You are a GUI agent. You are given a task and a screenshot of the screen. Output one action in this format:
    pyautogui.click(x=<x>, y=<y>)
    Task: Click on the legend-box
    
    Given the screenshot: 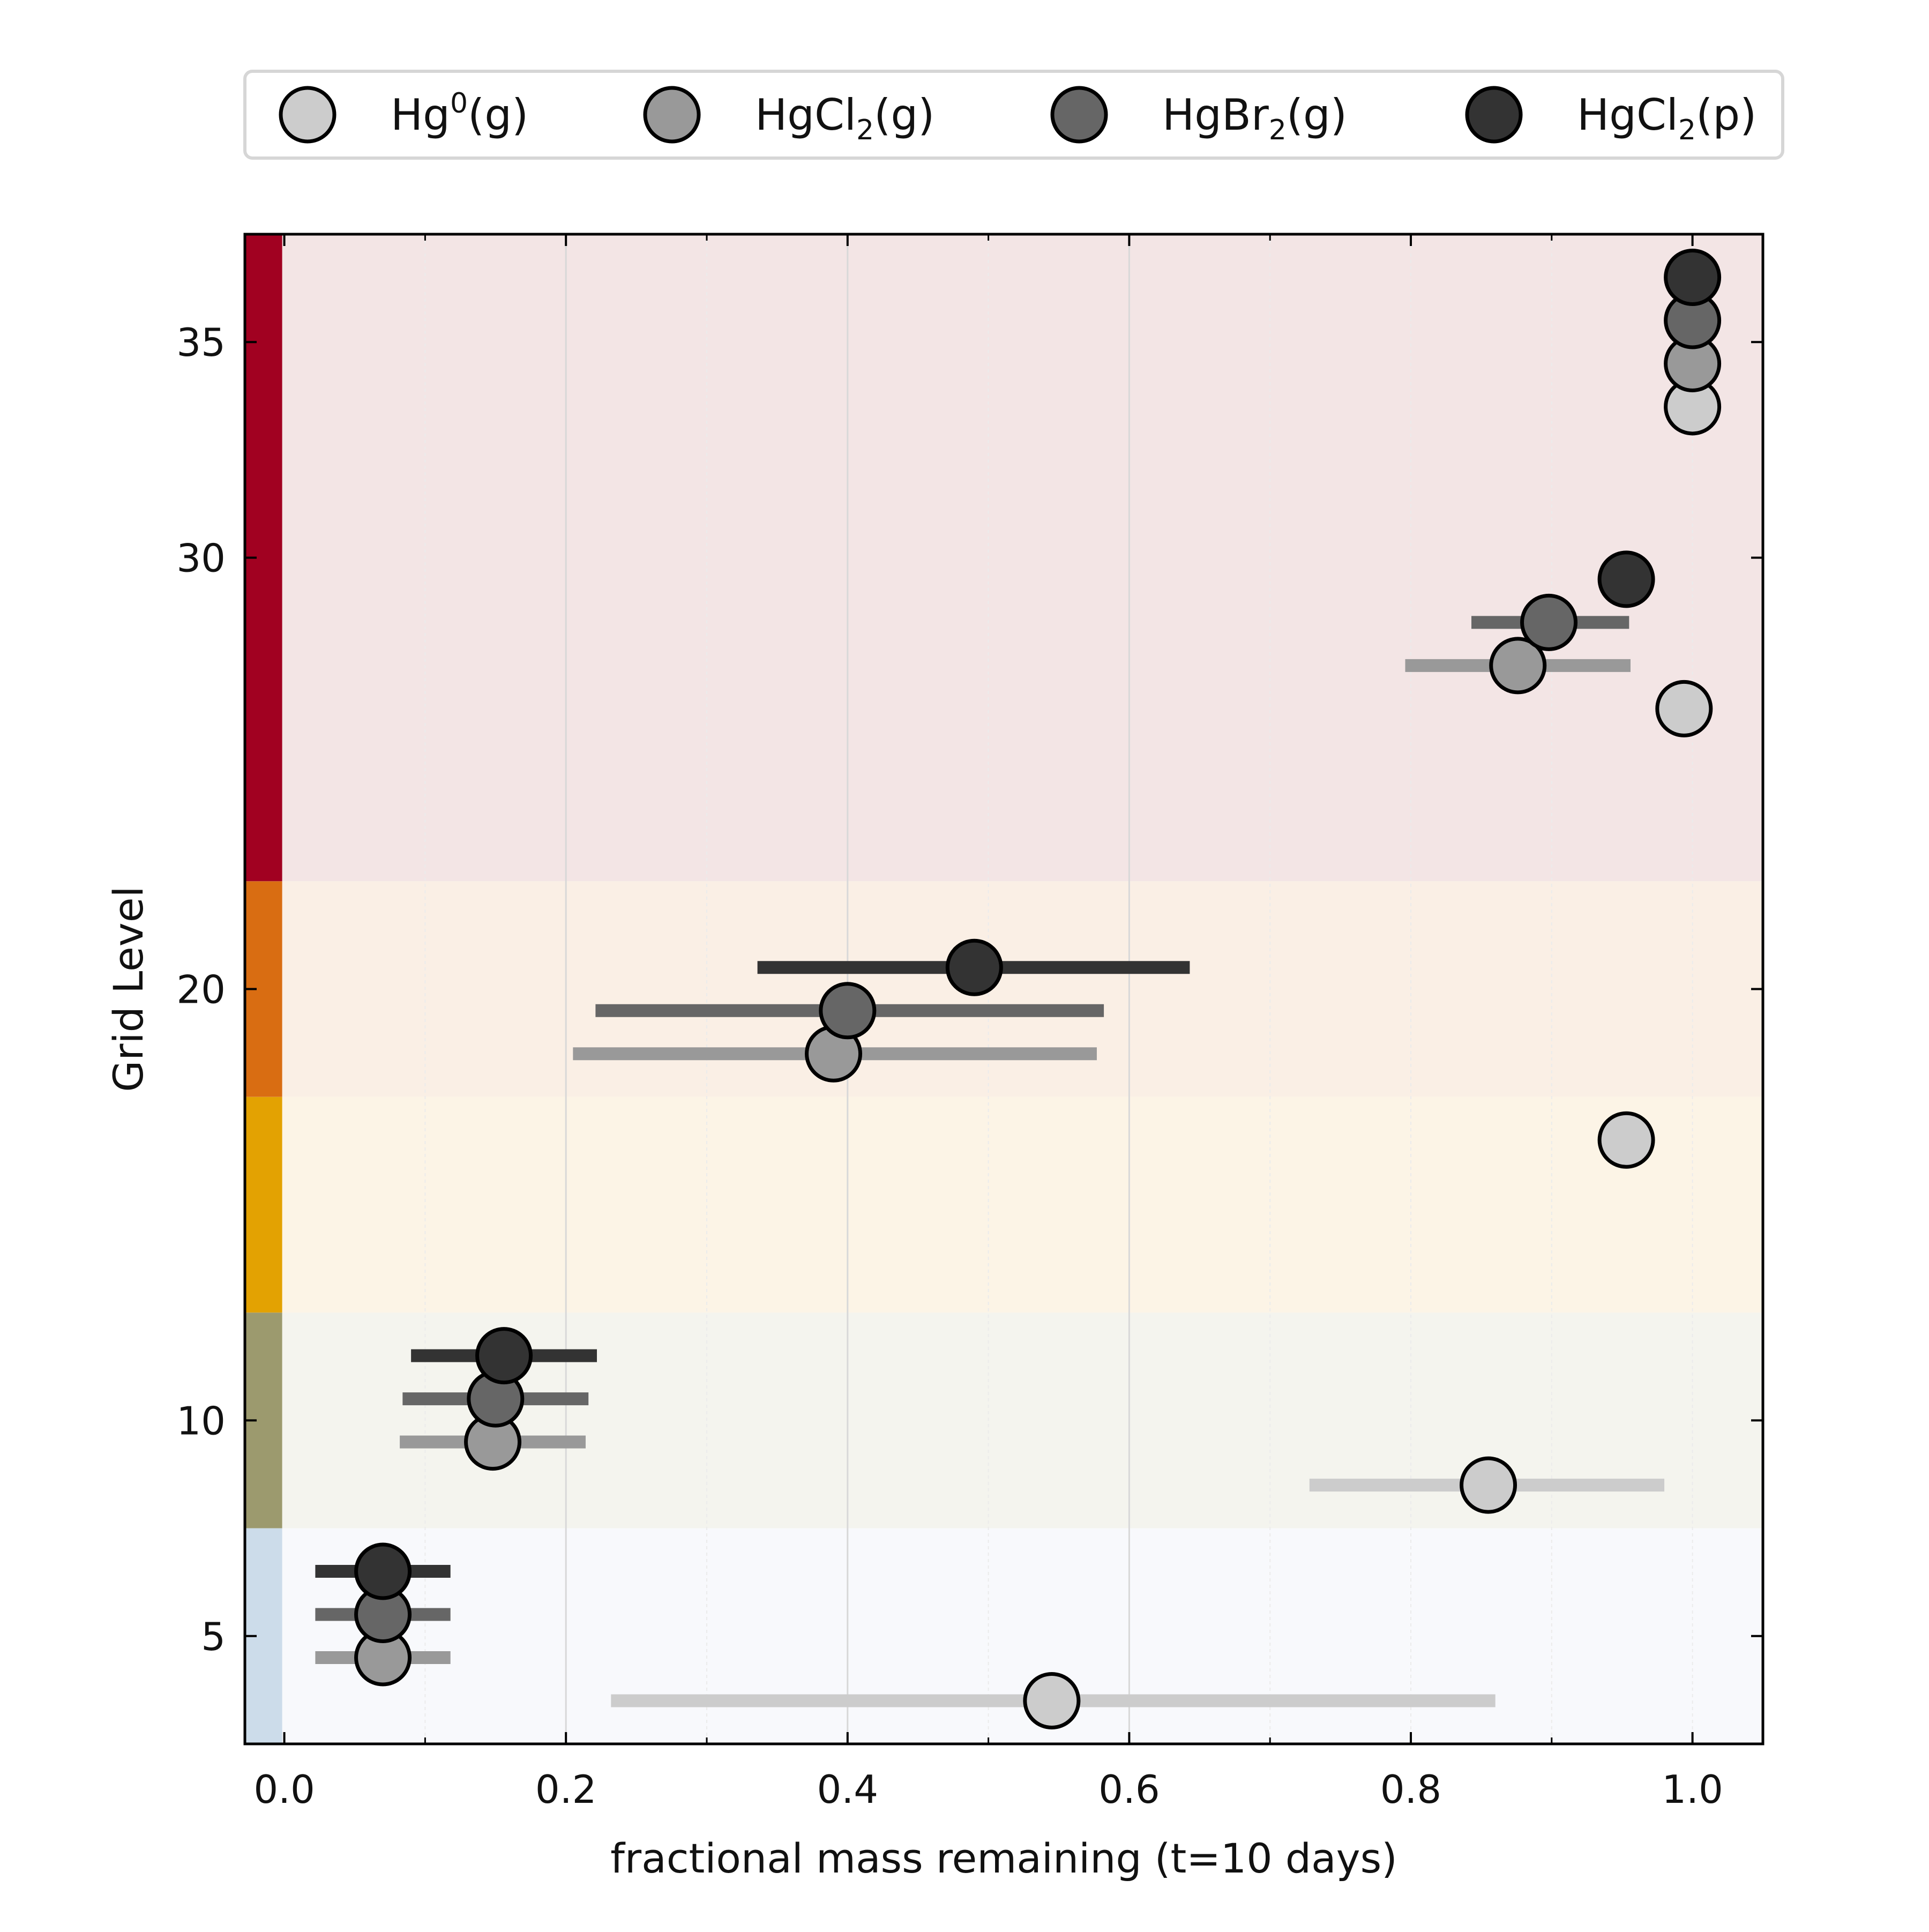 What is the action you would take?
    pyautogui.click(x=1014, y=115)
    